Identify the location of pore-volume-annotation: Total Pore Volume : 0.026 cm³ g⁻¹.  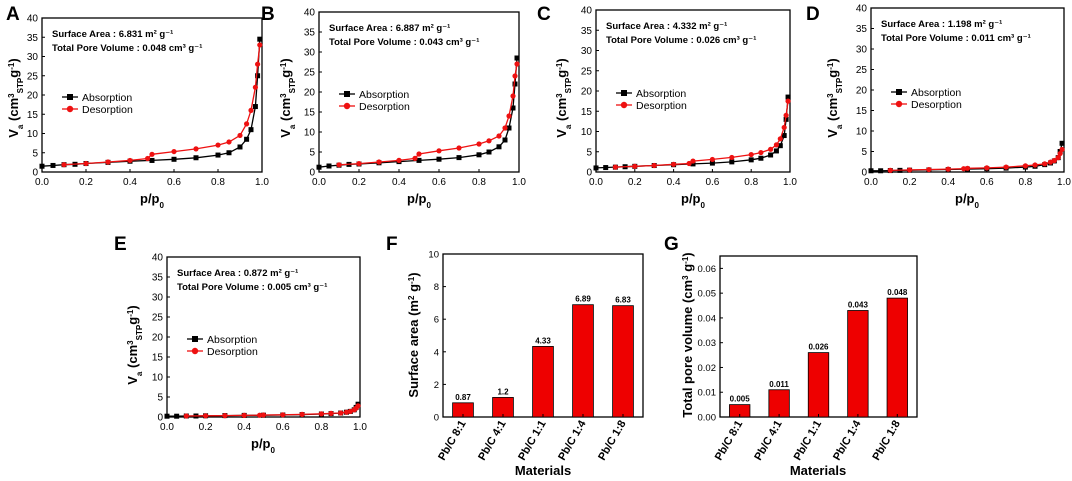
(681, 40).